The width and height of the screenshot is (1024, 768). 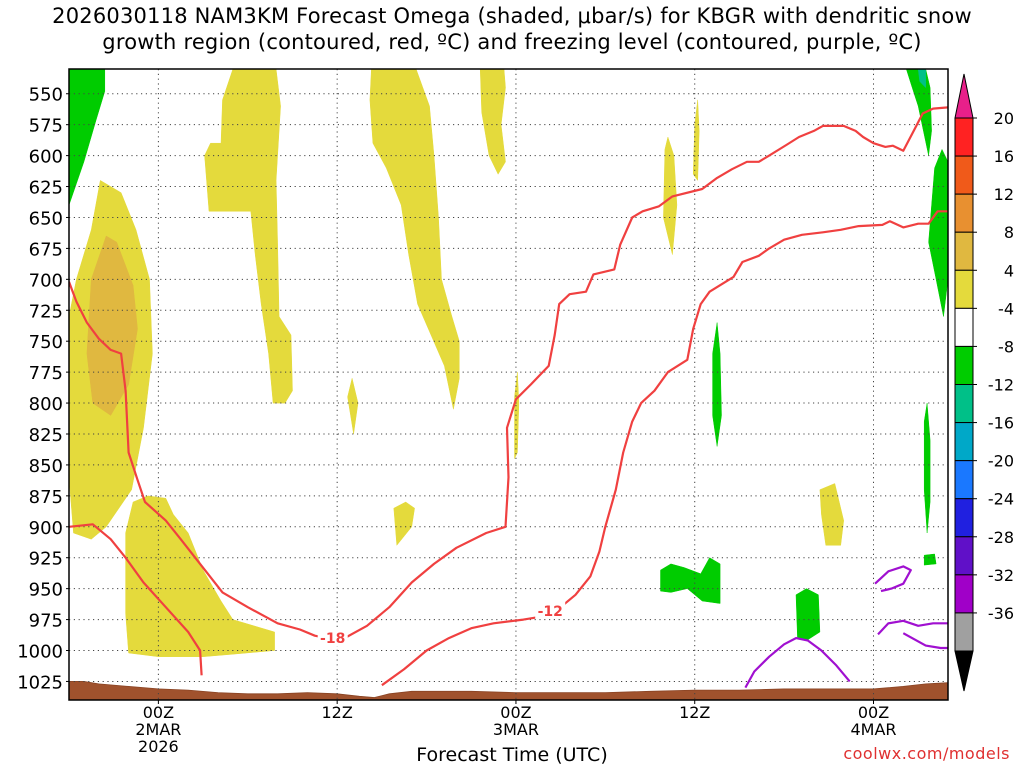 I want to click on colorbar-label: -12, so click(x=1001, y=385).